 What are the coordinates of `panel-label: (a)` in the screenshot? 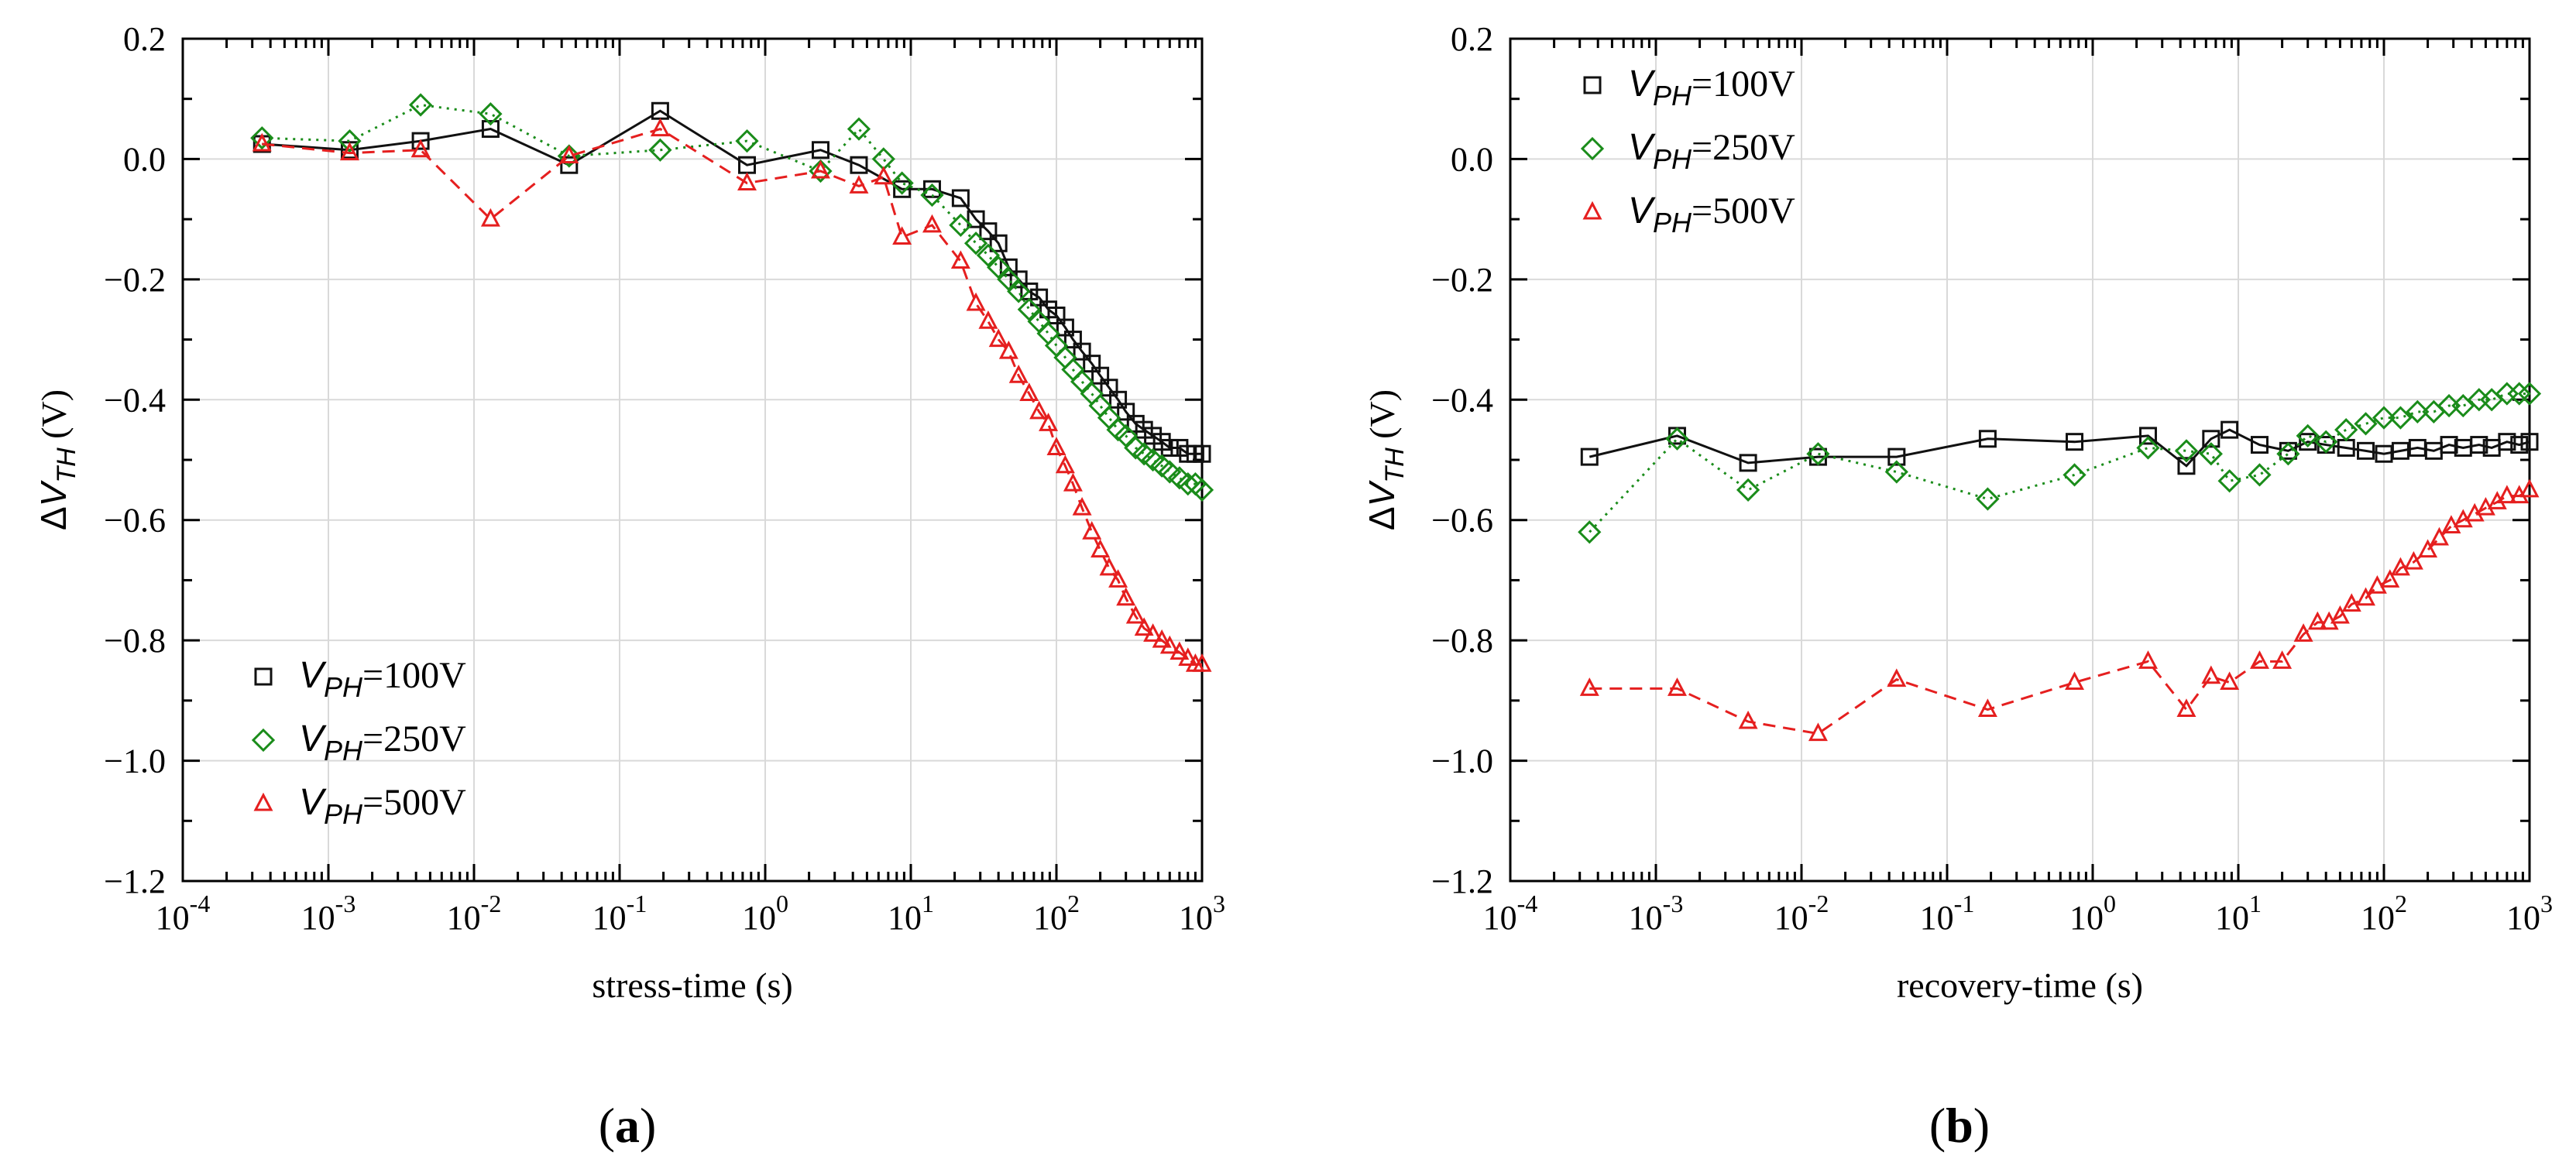 It's located at (628, 1125).